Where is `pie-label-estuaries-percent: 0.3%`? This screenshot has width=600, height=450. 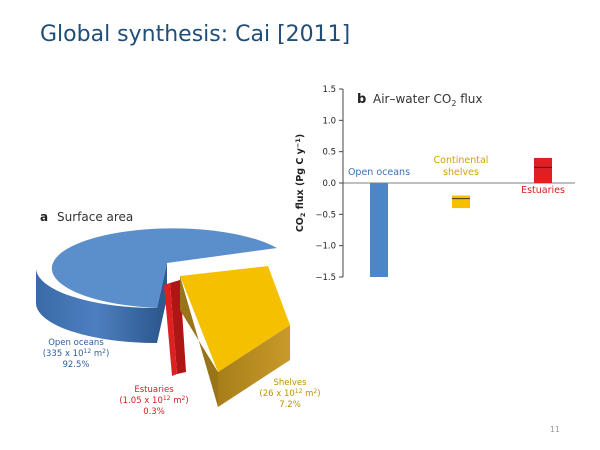 pie-label-estuaries-percent: 0.3% is located at coordinates (154, 412).